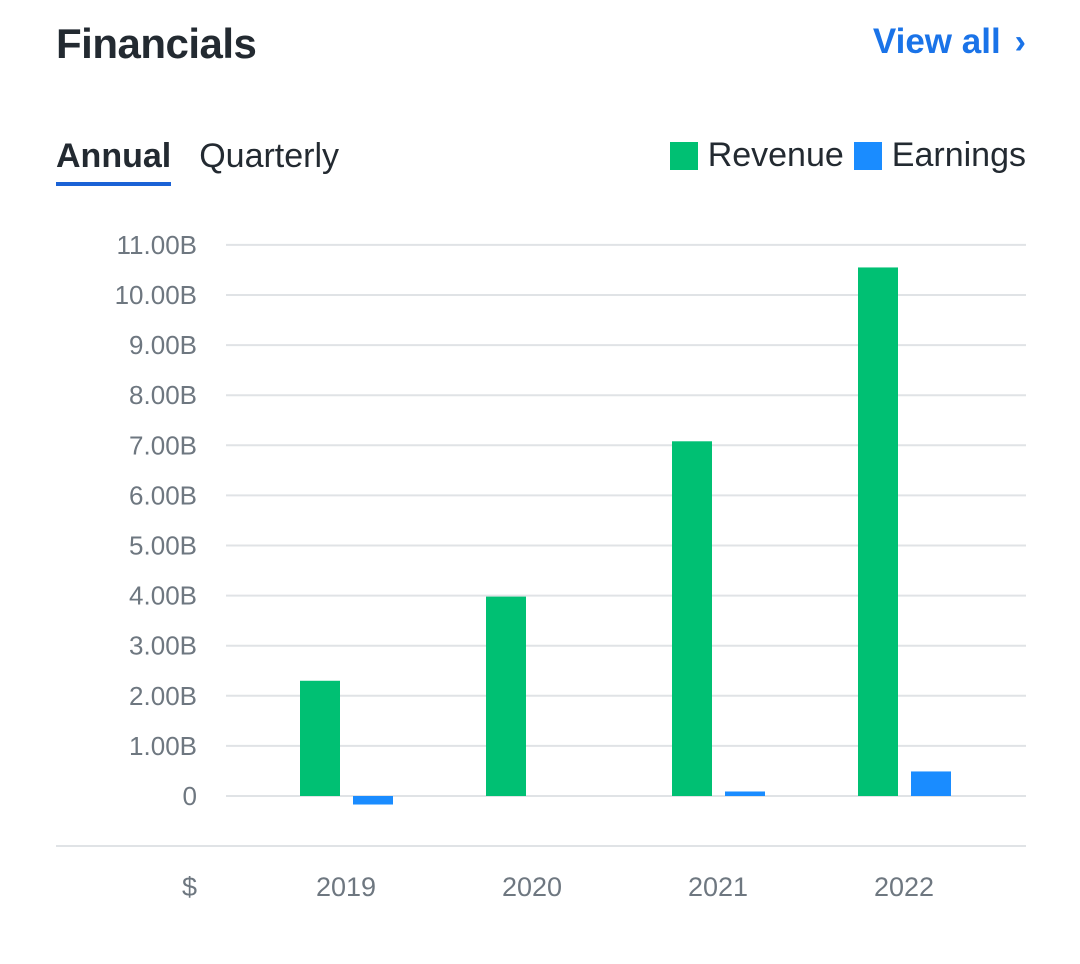 This screenshot has width=1080, height=964. Describe the element at coordinates (506, 696) in the screenshot. I see `revenue-bar-2020` at that location.